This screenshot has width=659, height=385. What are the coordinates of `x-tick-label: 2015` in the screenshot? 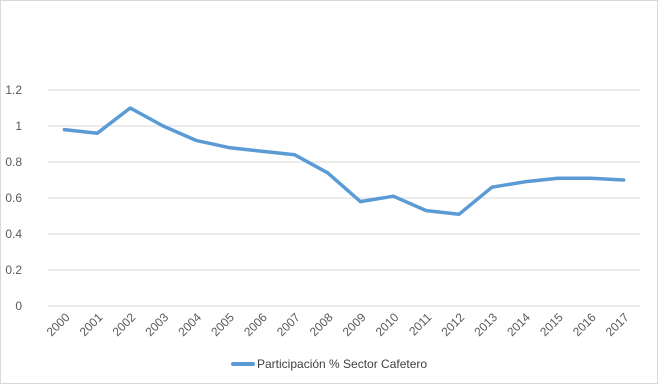 It's located at (551, 324).